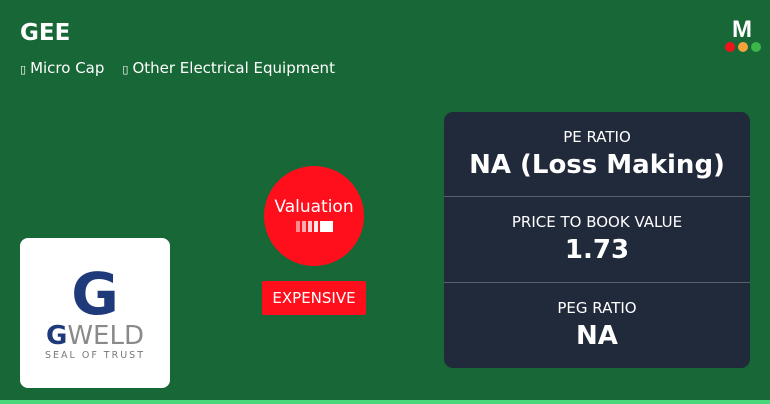 The width and height of the screenshot is (770, 404). Describe the element at coordinates (314, 298) in the screenshot. I see `valuation-verdict-badge: EXPENSIVE` at that location.